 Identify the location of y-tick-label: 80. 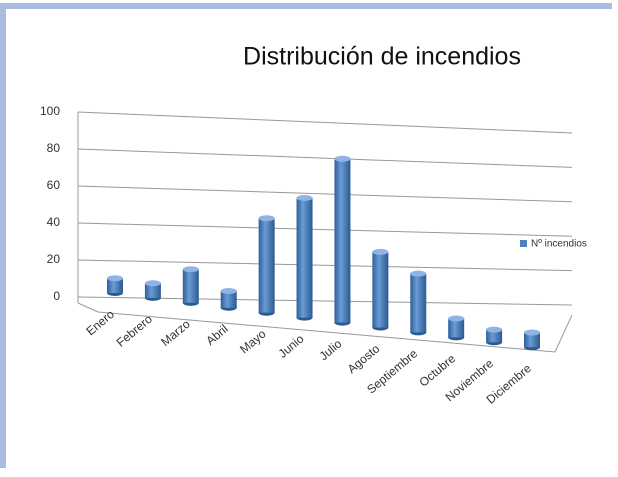
(54, 148).